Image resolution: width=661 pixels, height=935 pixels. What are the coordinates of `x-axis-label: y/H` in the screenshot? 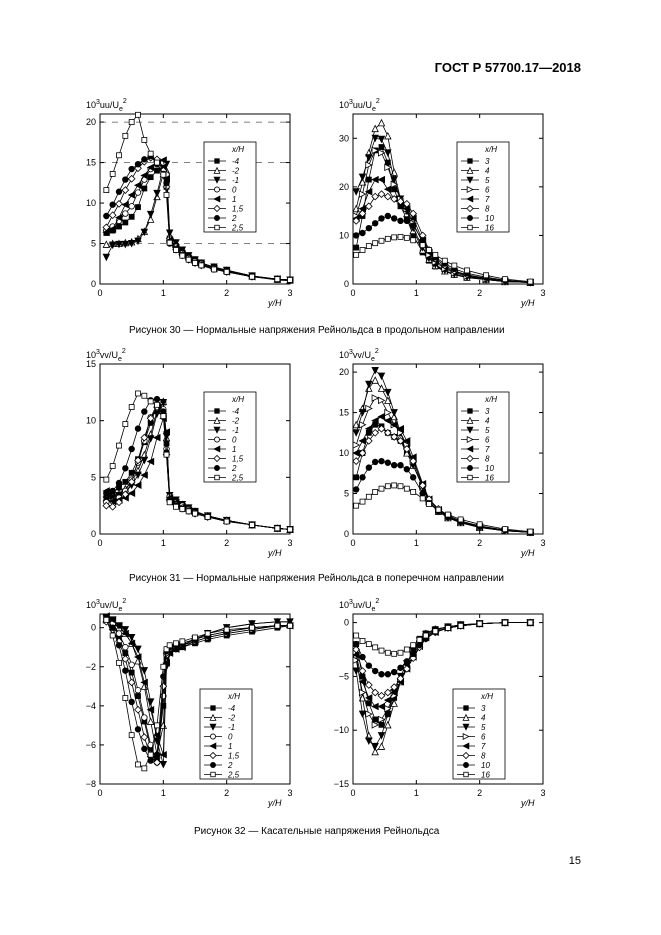 It's located at (274, 803).